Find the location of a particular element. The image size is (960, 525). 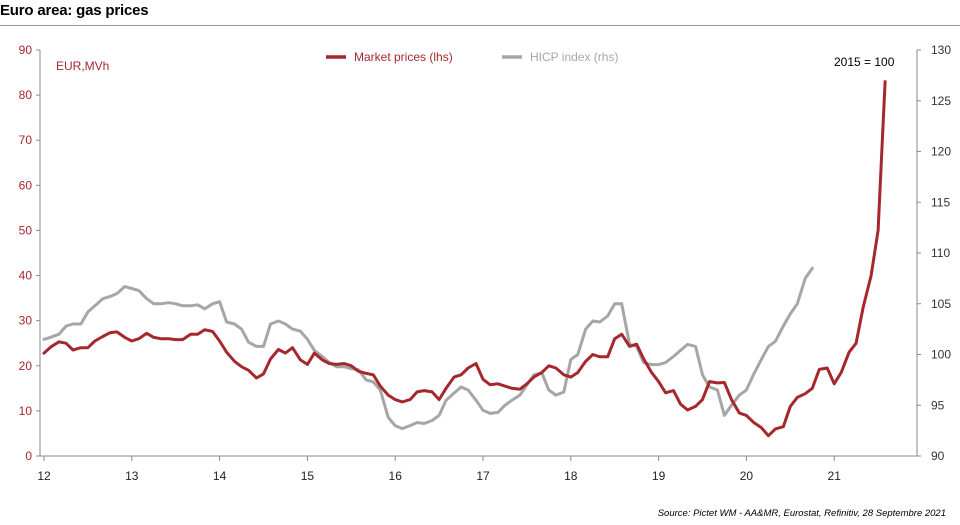

left-tick-label: 0 is located at coordinates (28, 456).